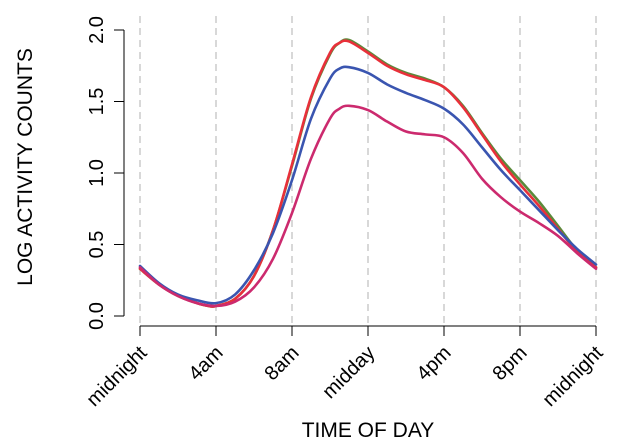 The width and height of the screenshot is (640, 443). I want to click on x-tick-label: 8pm, so click(509, 363).